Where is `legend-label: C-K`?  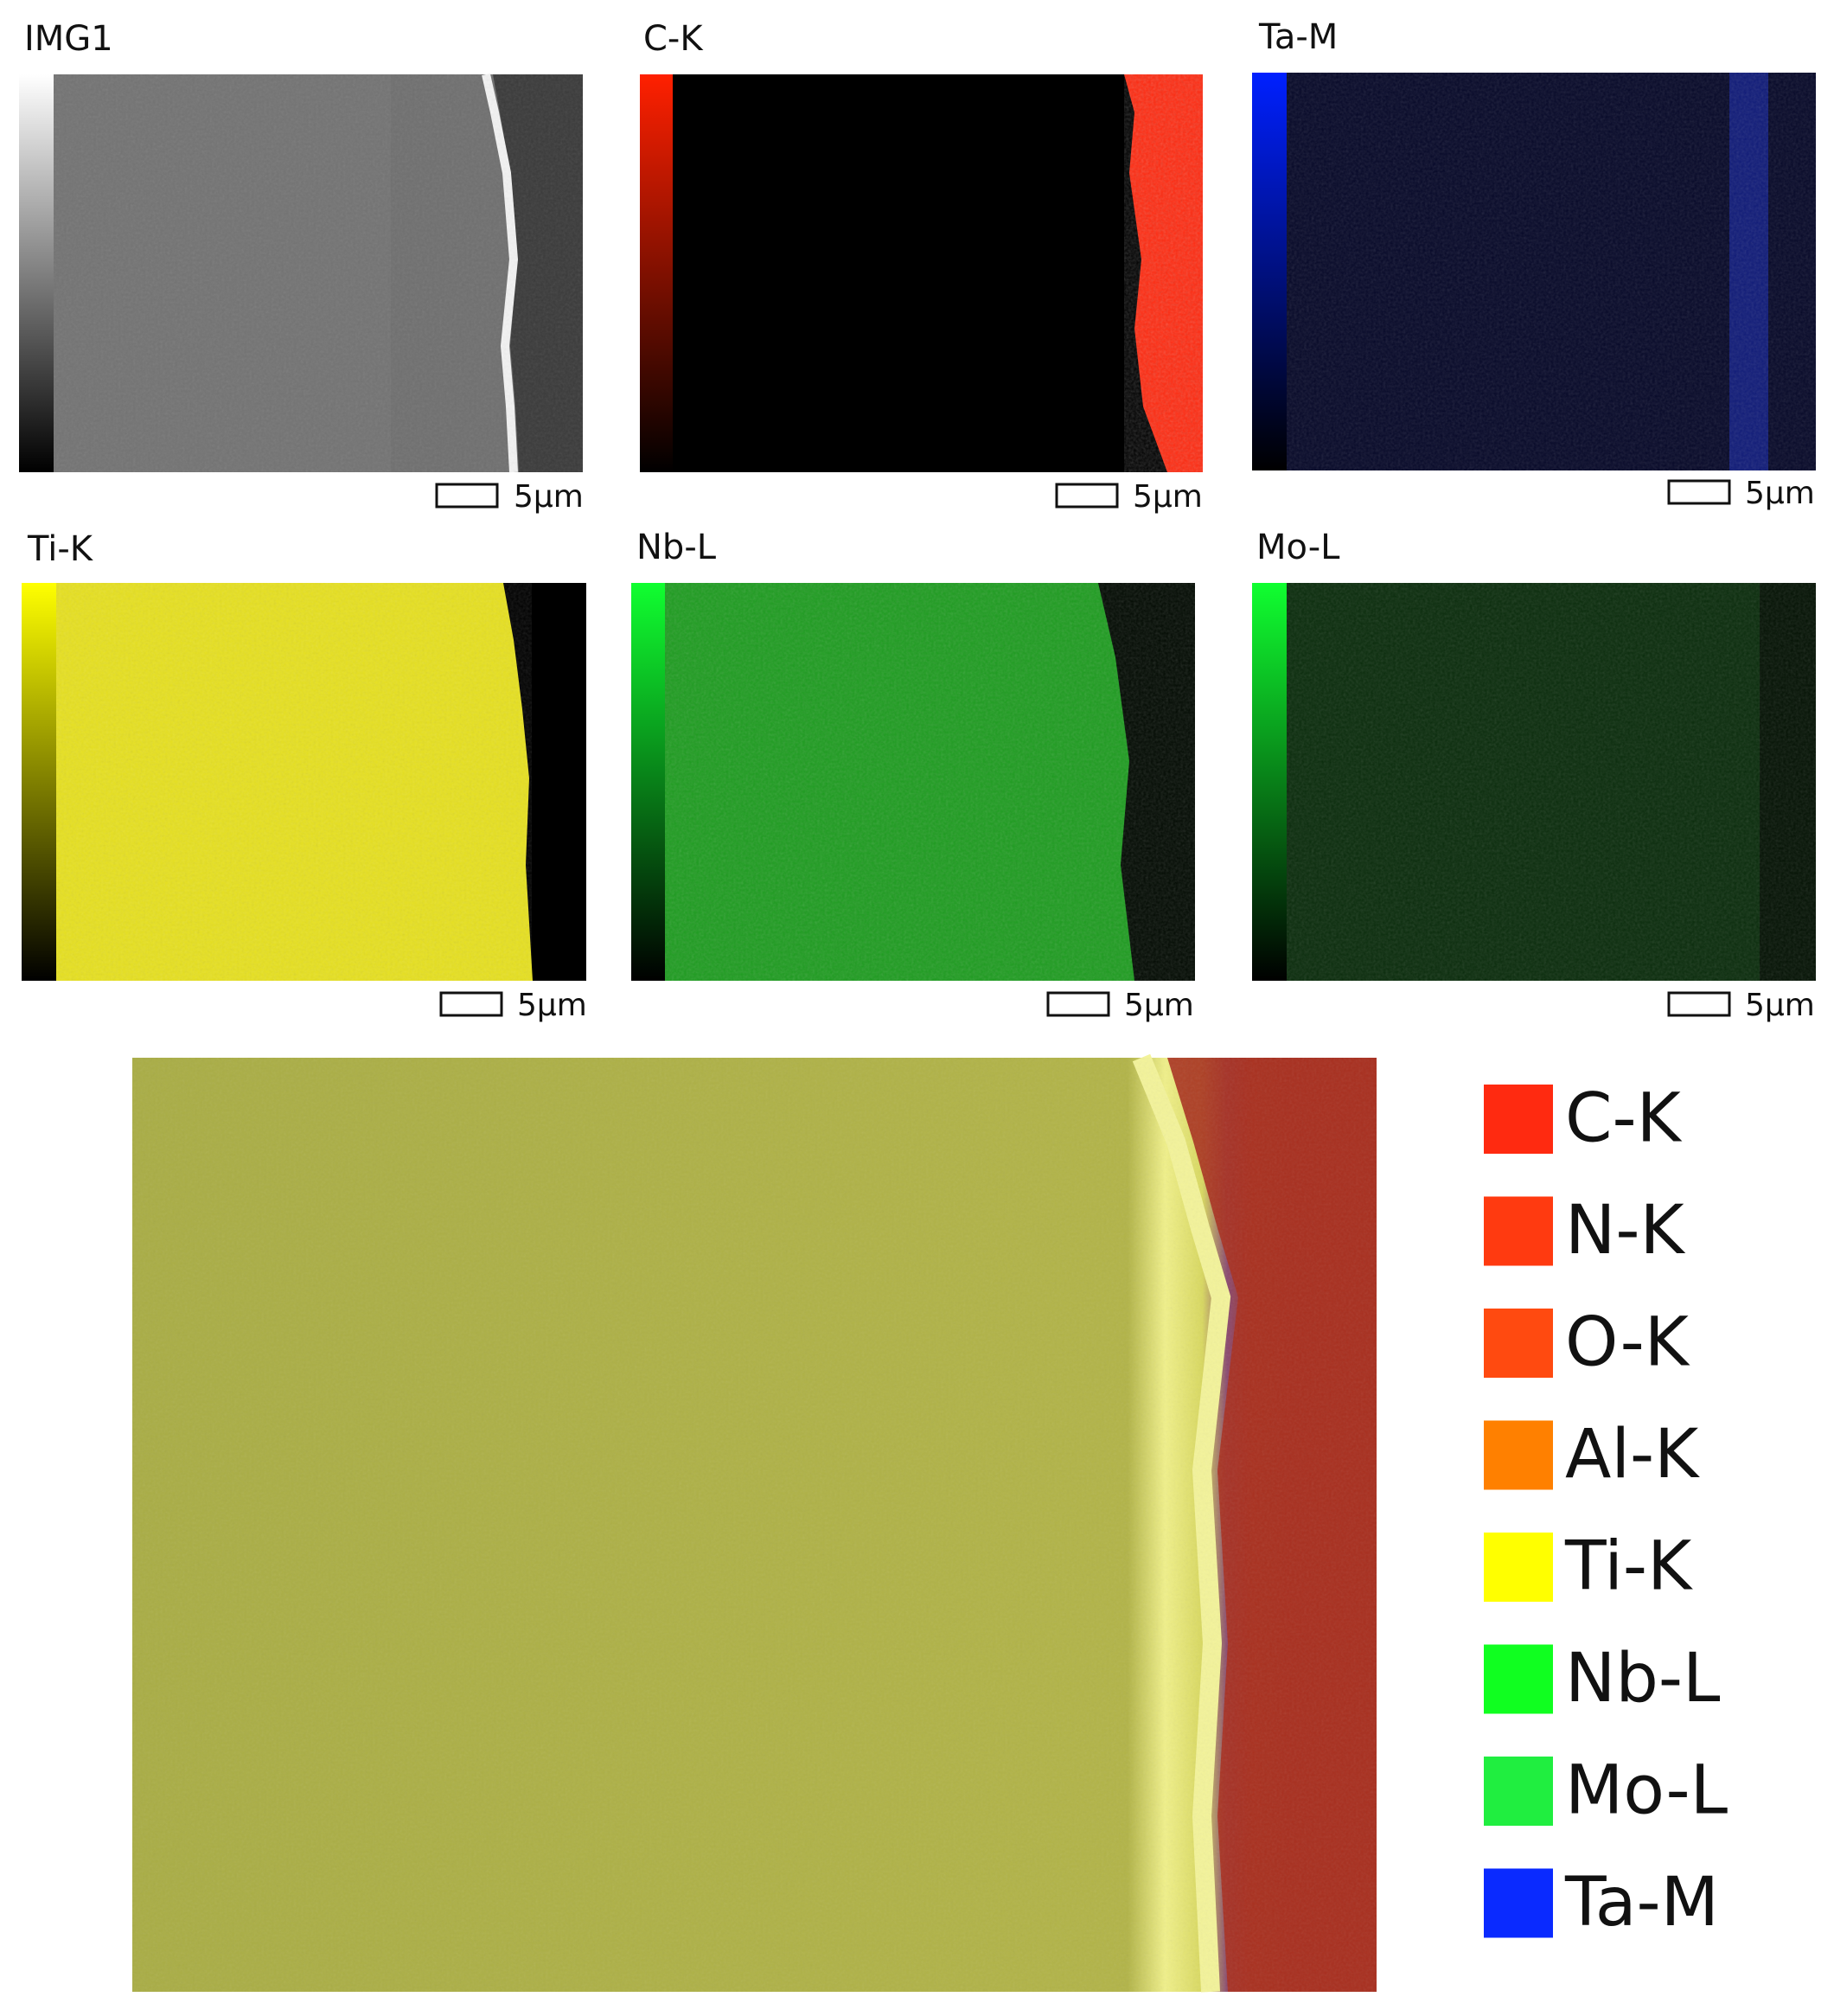 legend-label: C-K is located at coordinates (1624, 1118).